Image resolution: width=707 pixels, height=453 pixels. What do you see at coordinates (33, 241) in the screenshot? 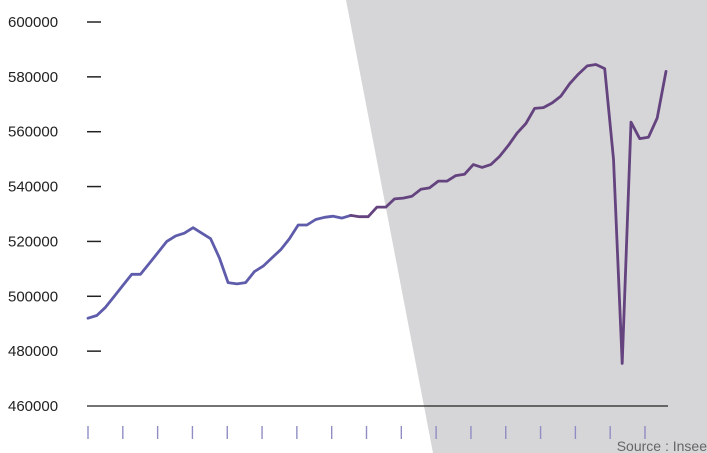
I see `y-tick-label: 520000` at bounding box center [33, 241].